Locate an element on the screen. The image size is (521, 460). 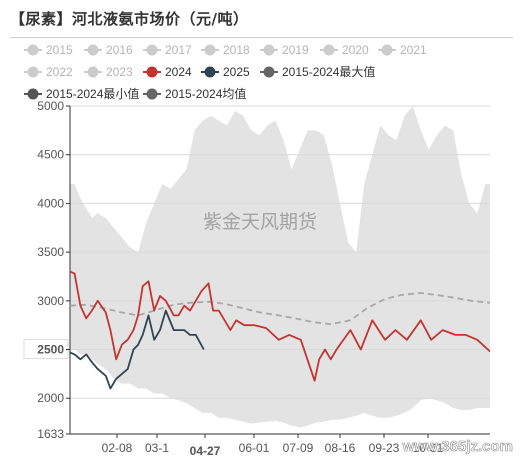
legend-item: 2015-2024均值 is located at coordinates (194, 93).